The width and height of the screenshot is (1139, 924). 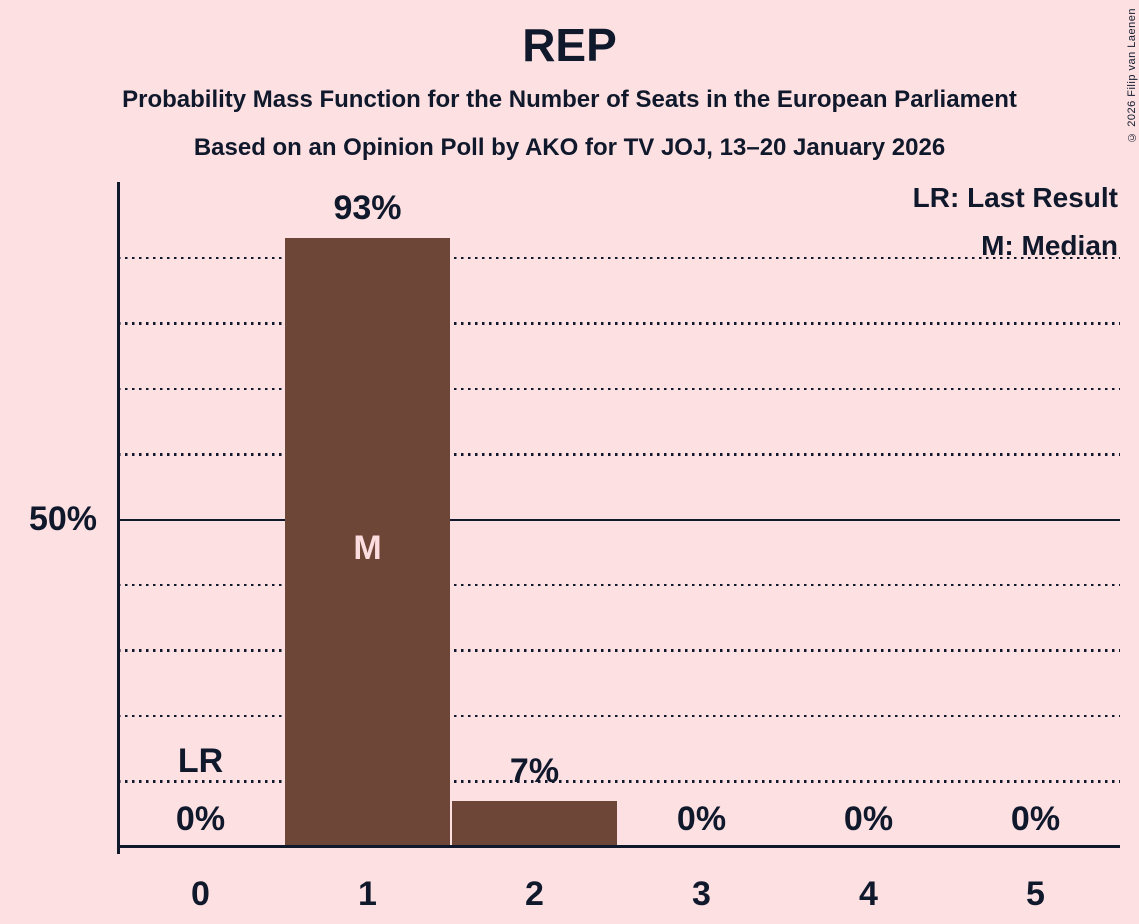 What do you see at coordinates (569, 45) in the screenshot?
I see `chart-title: REP` at bounding box center [569, 45].